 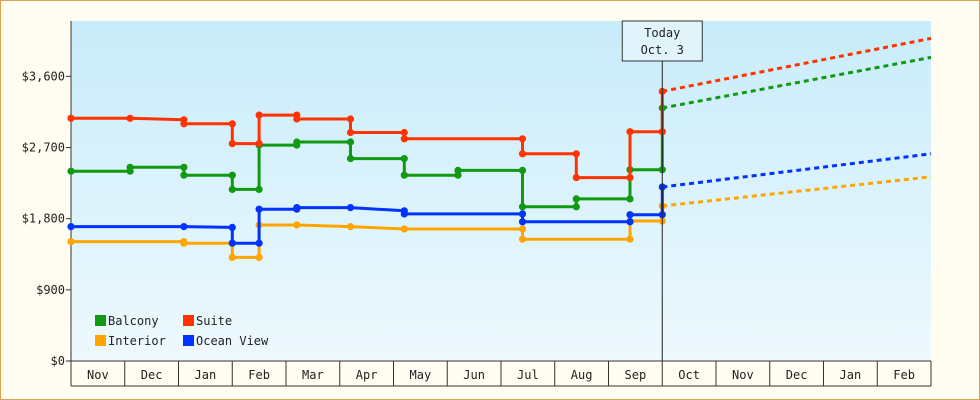 I want to click on suite-forecast-line, so click(x=797, y=64).